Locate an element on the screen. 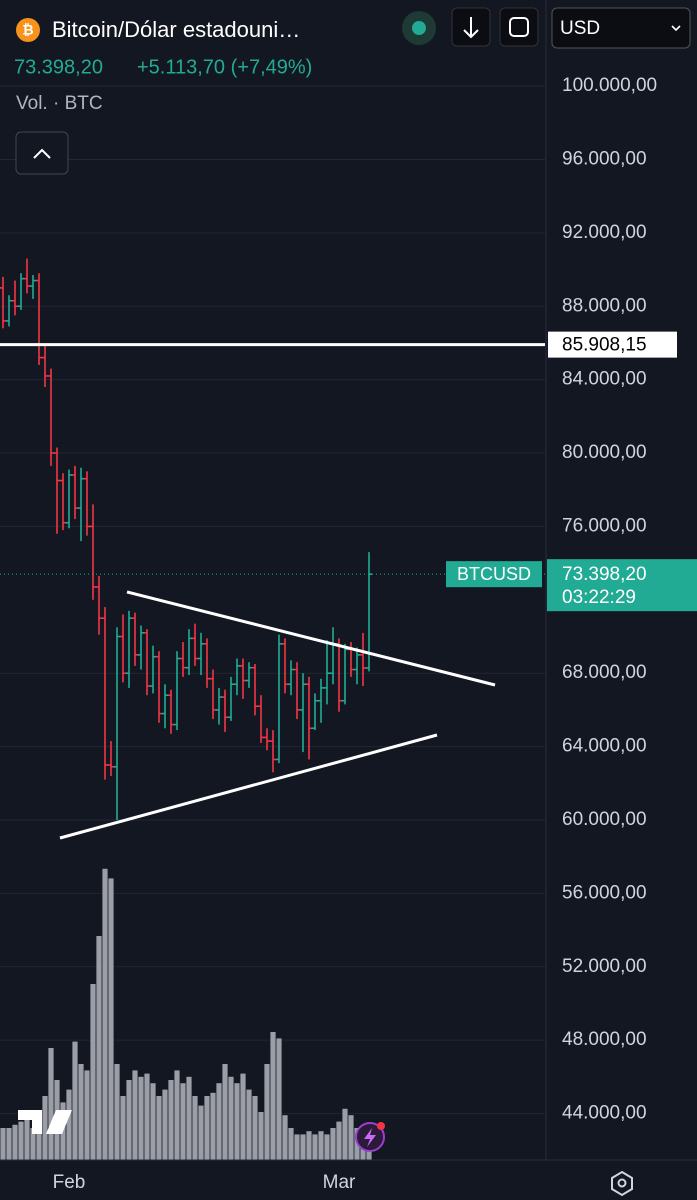  x-tick-label: Mar is located at coordinates (339, 1182).